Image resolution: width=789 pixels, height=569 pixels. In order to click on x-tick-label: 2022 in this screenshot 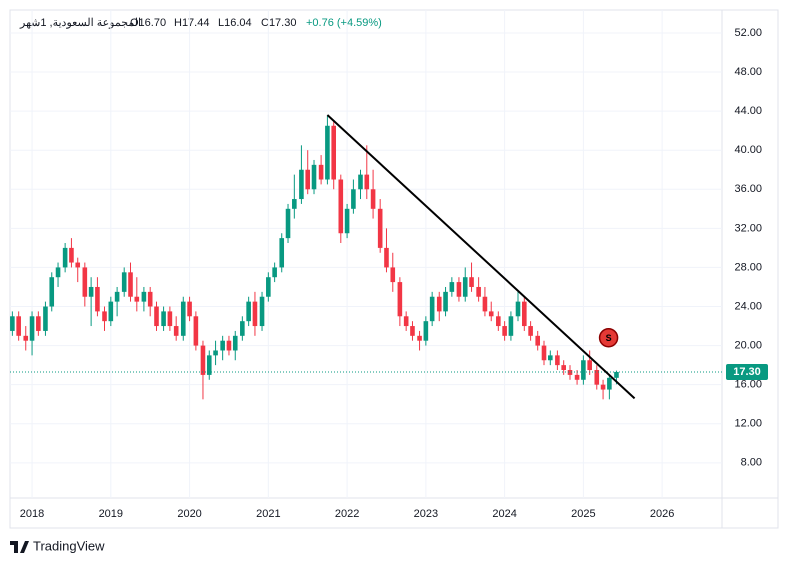, I will do `click(347, 514)`.